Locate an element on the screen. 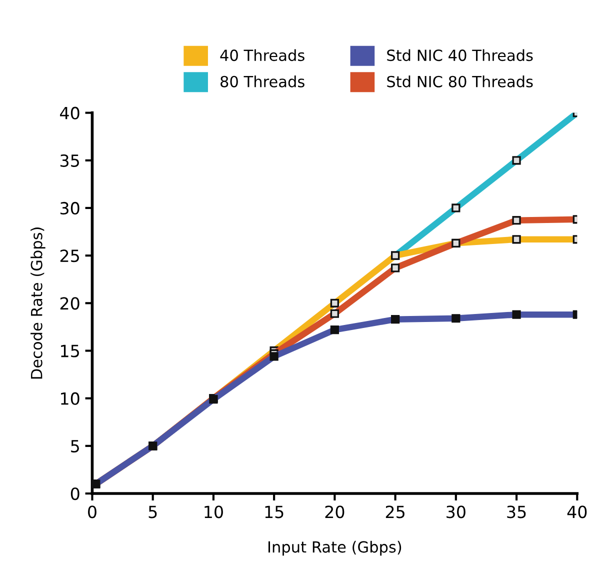 Image resolution: width=595 pixels, height=564 pixels. y-tick-label: 10 is located at coordinates (70, 398).